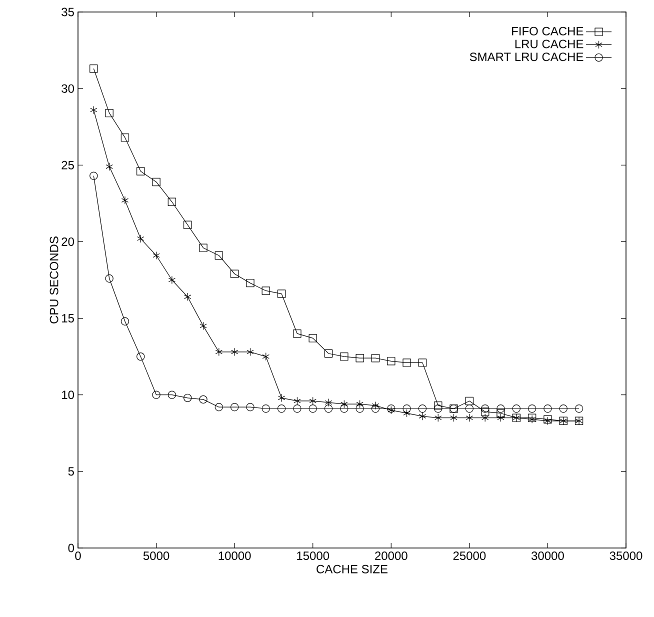 This screenshot has width=654, height=617. I want to click on x-tick-label: 15000, so click(313, 556).